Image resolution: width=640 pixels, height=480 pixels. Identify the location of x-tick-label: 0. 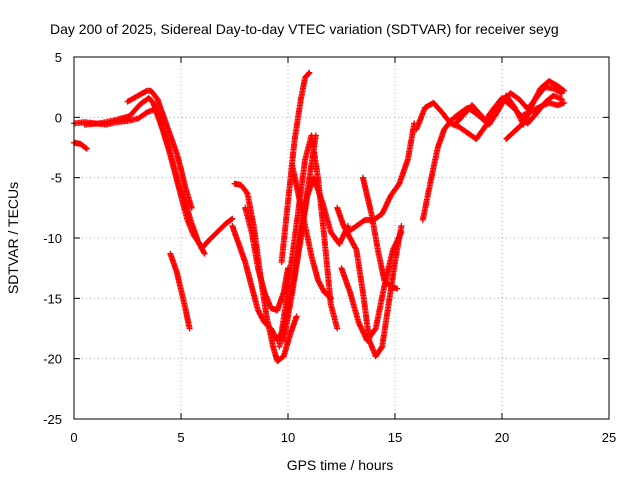
(73, 437).